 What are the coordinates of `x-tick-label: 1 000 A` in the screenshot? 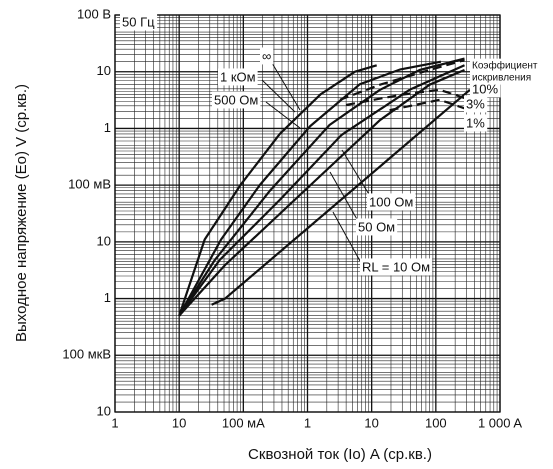 It's located at (500, 422).